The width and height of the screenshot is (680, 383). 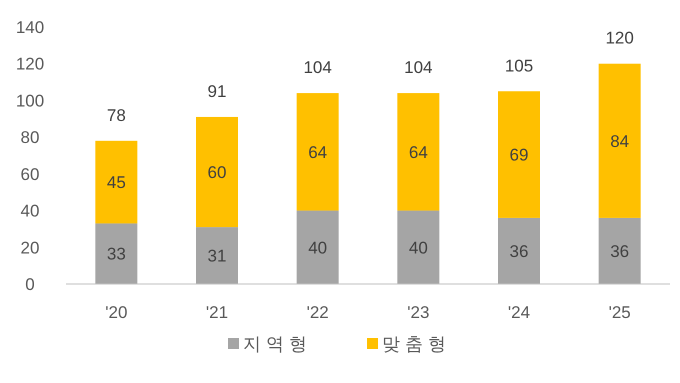 I want to click on total-label: 105, so click(x=519, y=66).